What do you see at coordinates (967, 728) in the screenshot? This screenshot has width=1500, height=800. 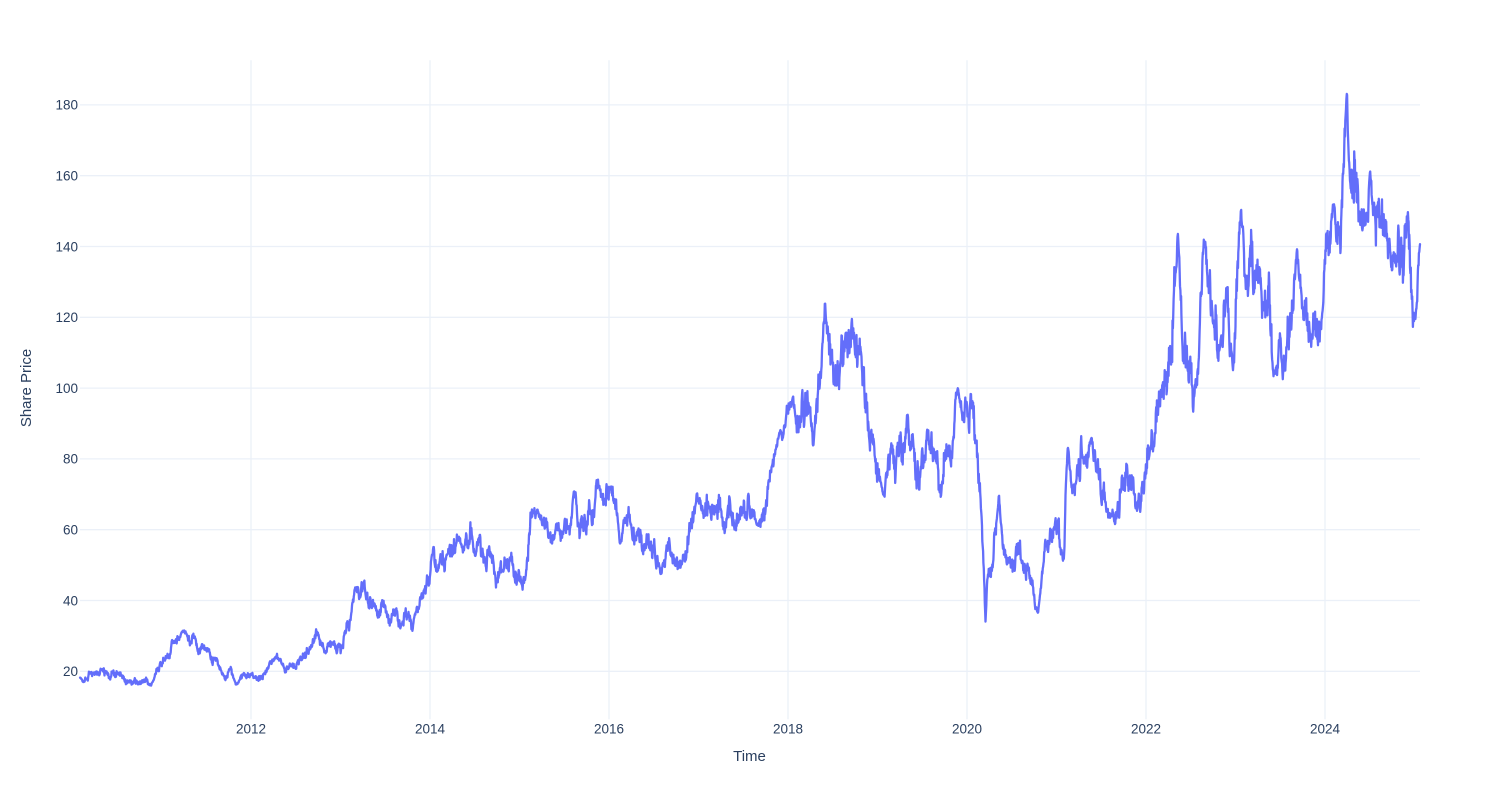 I see `svg-text: 2020` at bounding box center [967, 728].